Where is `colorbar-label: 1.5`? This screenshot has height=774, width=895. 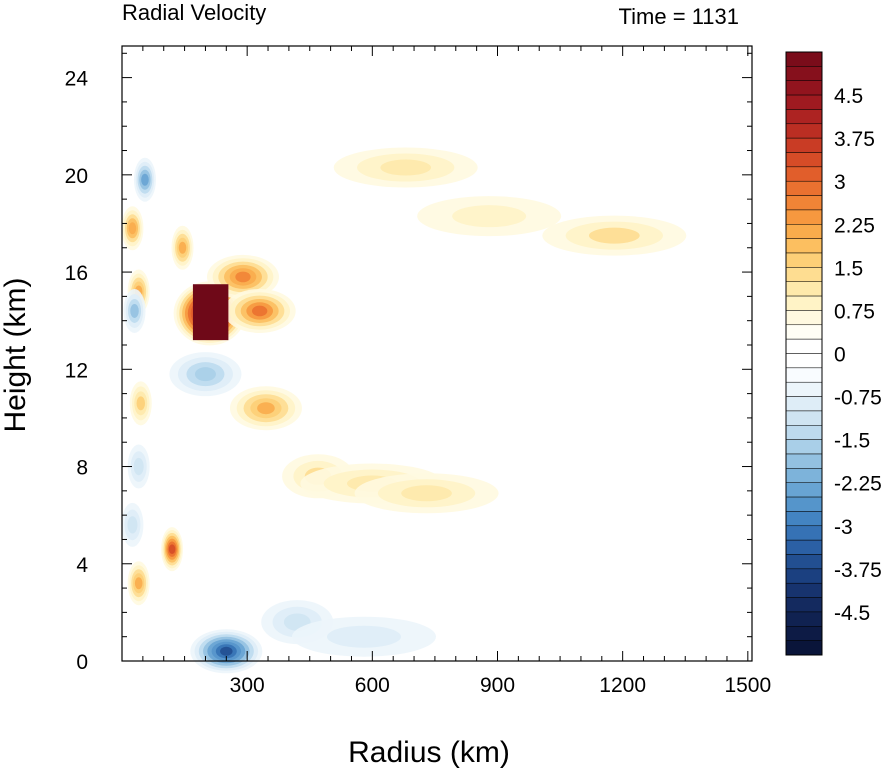
colorbar-label: 1.5 is located at coordinates (848, 268).